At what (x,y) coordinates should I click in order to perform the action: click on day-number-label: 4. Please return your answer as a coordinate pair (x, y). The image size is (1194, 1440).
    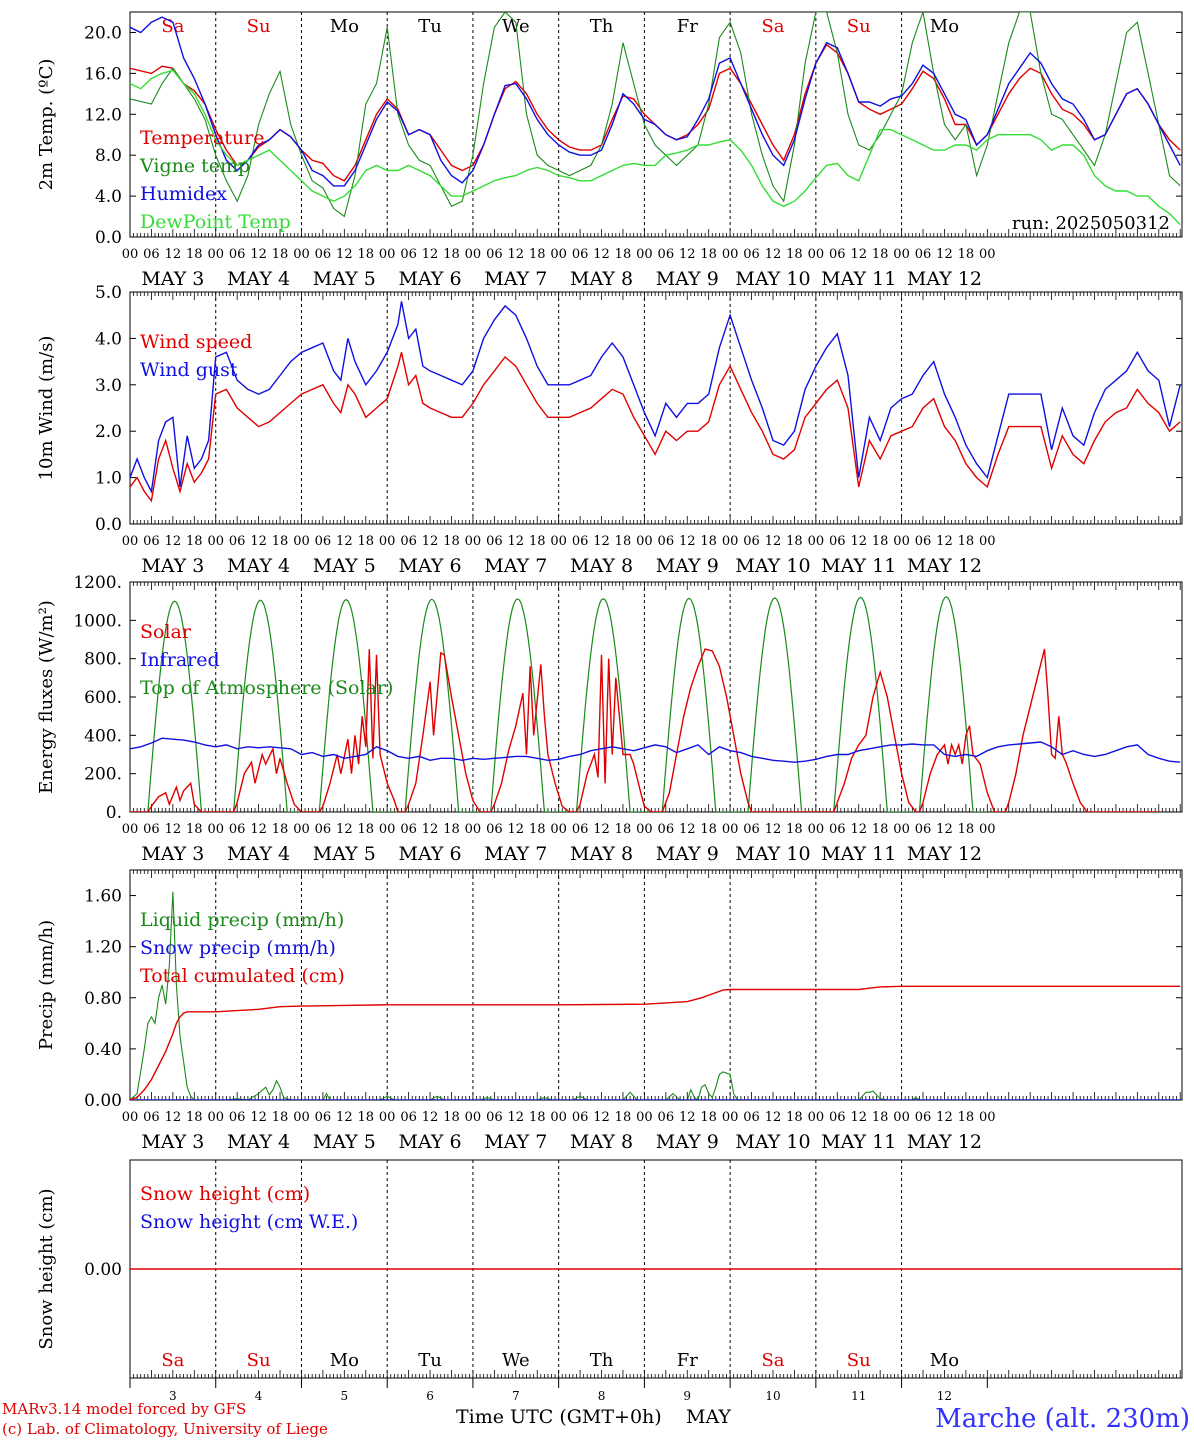
    Looking at the image, I should click on (259, 1396).